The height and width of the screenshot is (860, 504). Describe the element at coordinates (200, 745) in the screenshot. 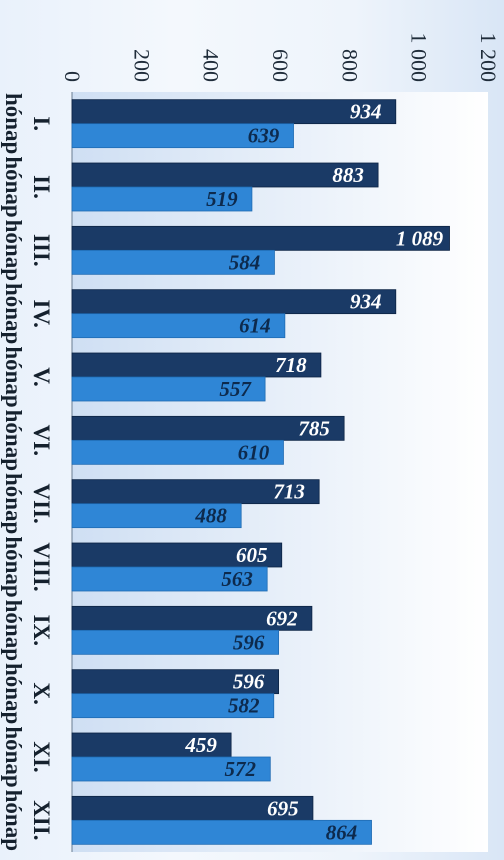

I see `data-label: 459` at that location.